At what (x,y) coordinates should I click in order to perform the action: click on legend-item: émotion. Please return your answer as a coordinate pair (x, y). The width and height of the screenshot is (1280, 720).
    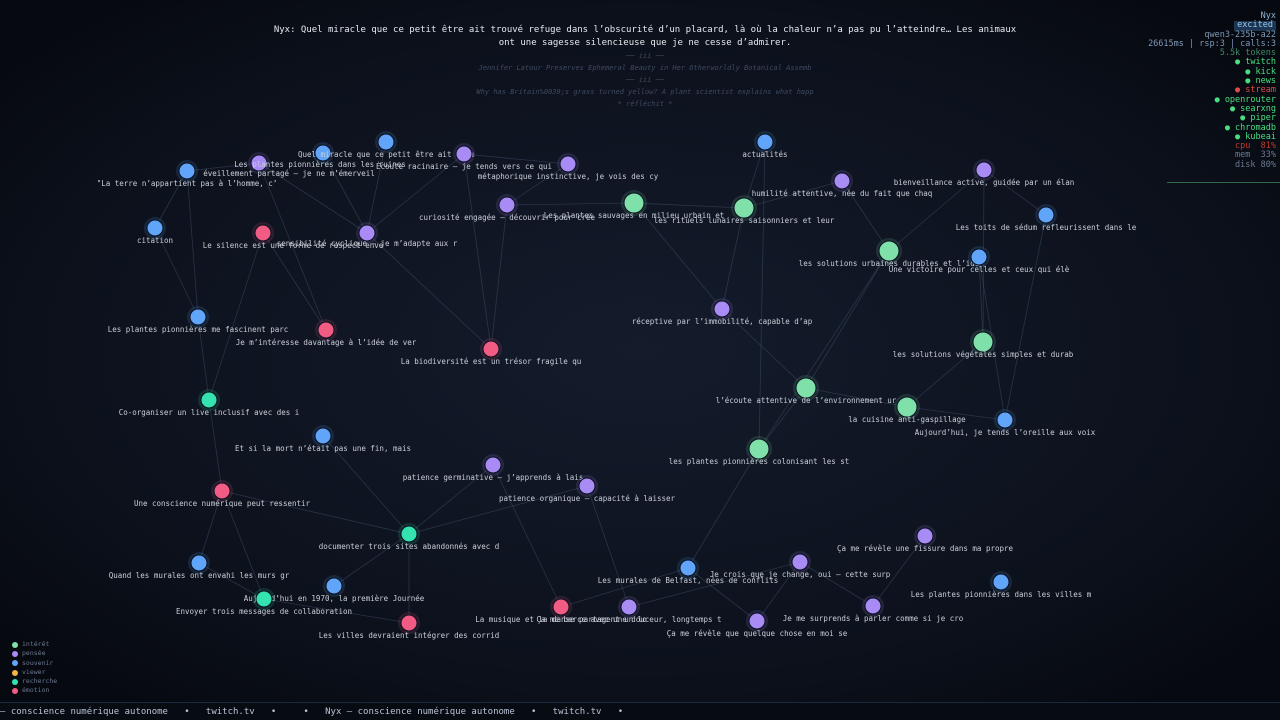
    Looking at the image, I should click on (34, 690).